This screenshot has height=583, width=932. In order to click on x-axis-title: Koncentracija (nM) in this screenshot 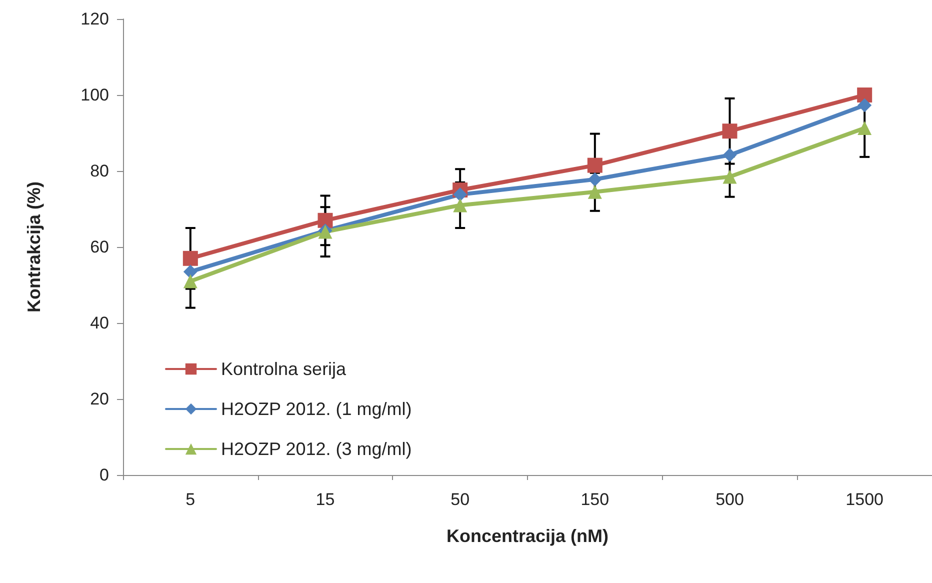, I will do `click(527, 536)`.